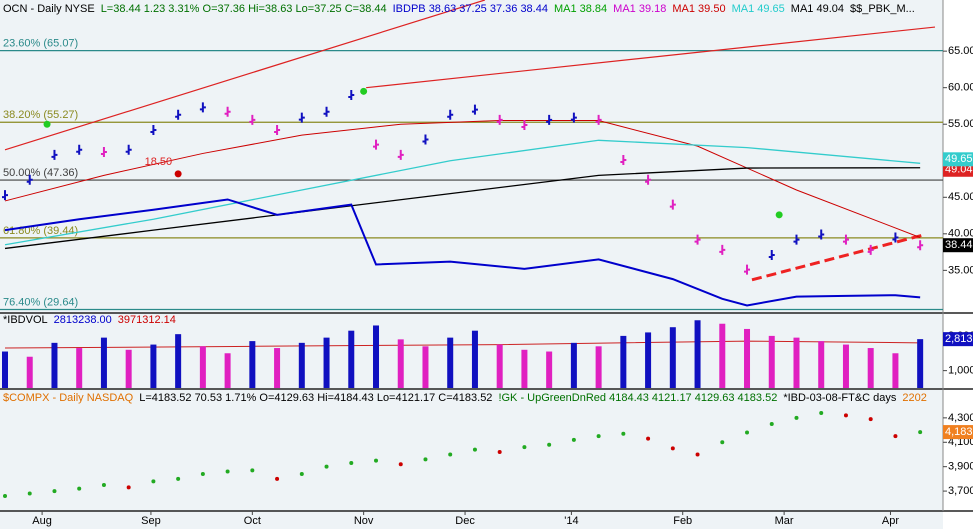 The height and width of the screenshot is (529, 973). Describe the element at coordinates (651, 57) in the screenshot. I see `trendline` at that location.